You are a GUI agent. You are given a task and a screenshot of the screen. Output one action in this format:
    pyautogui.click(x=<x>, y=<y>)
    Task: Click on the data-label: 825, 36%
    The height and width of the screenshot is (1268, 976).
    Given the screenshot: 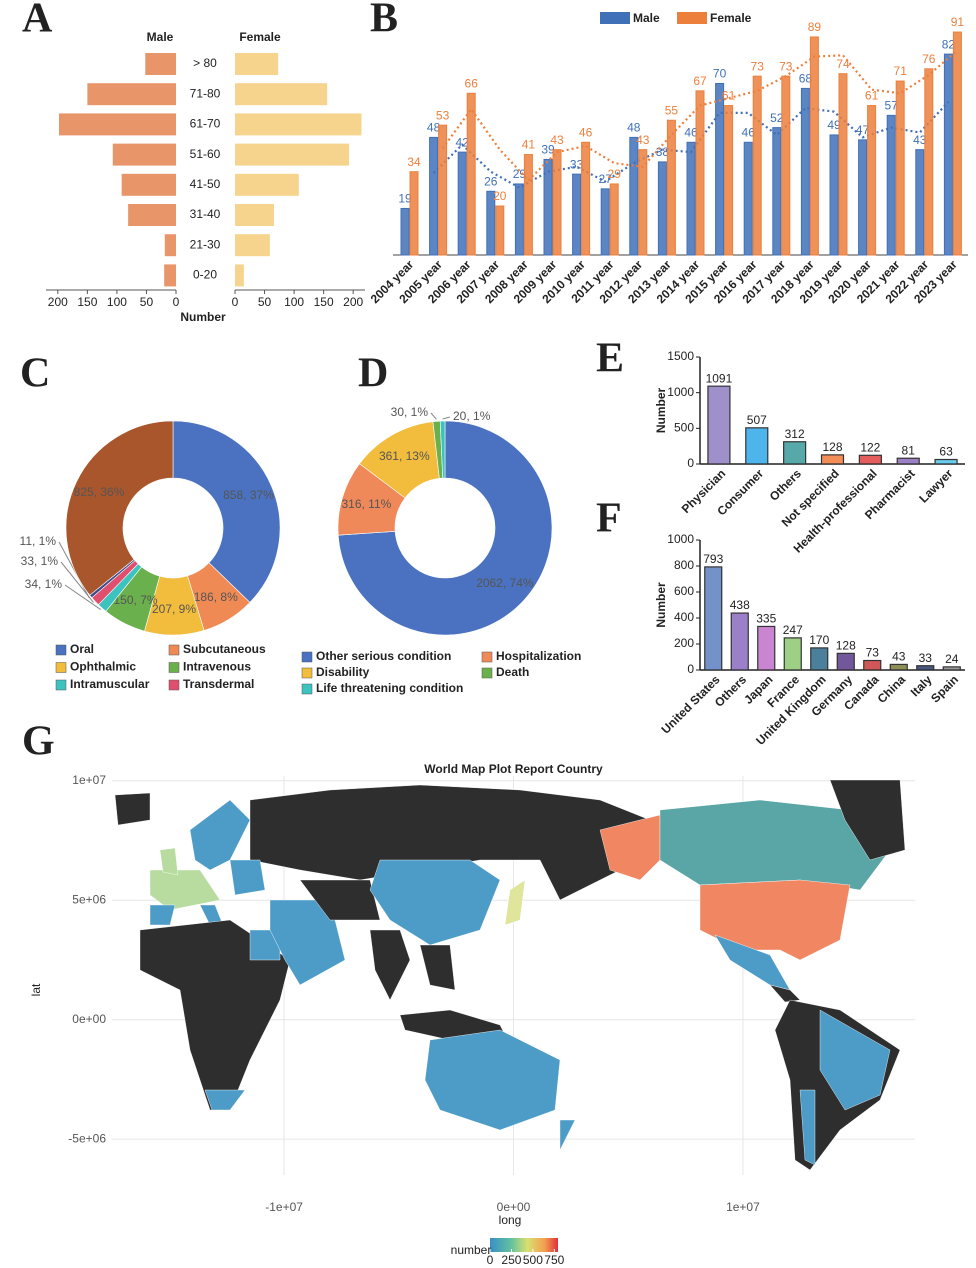 What is the action you would take?
    pyautogui.click(x=99, y=492)
    